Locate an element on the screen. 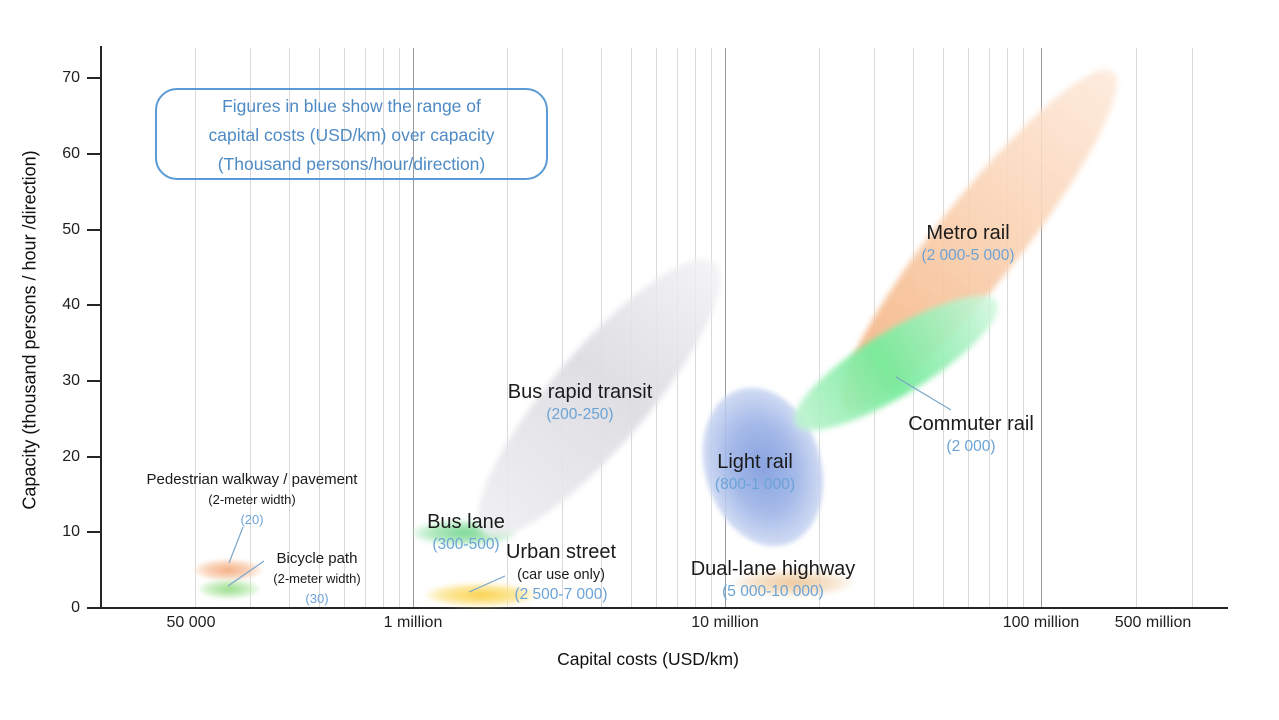 This screenshot has height=720, width=1279. bicycle-path-ellipse is located at coordinates (229, 589).